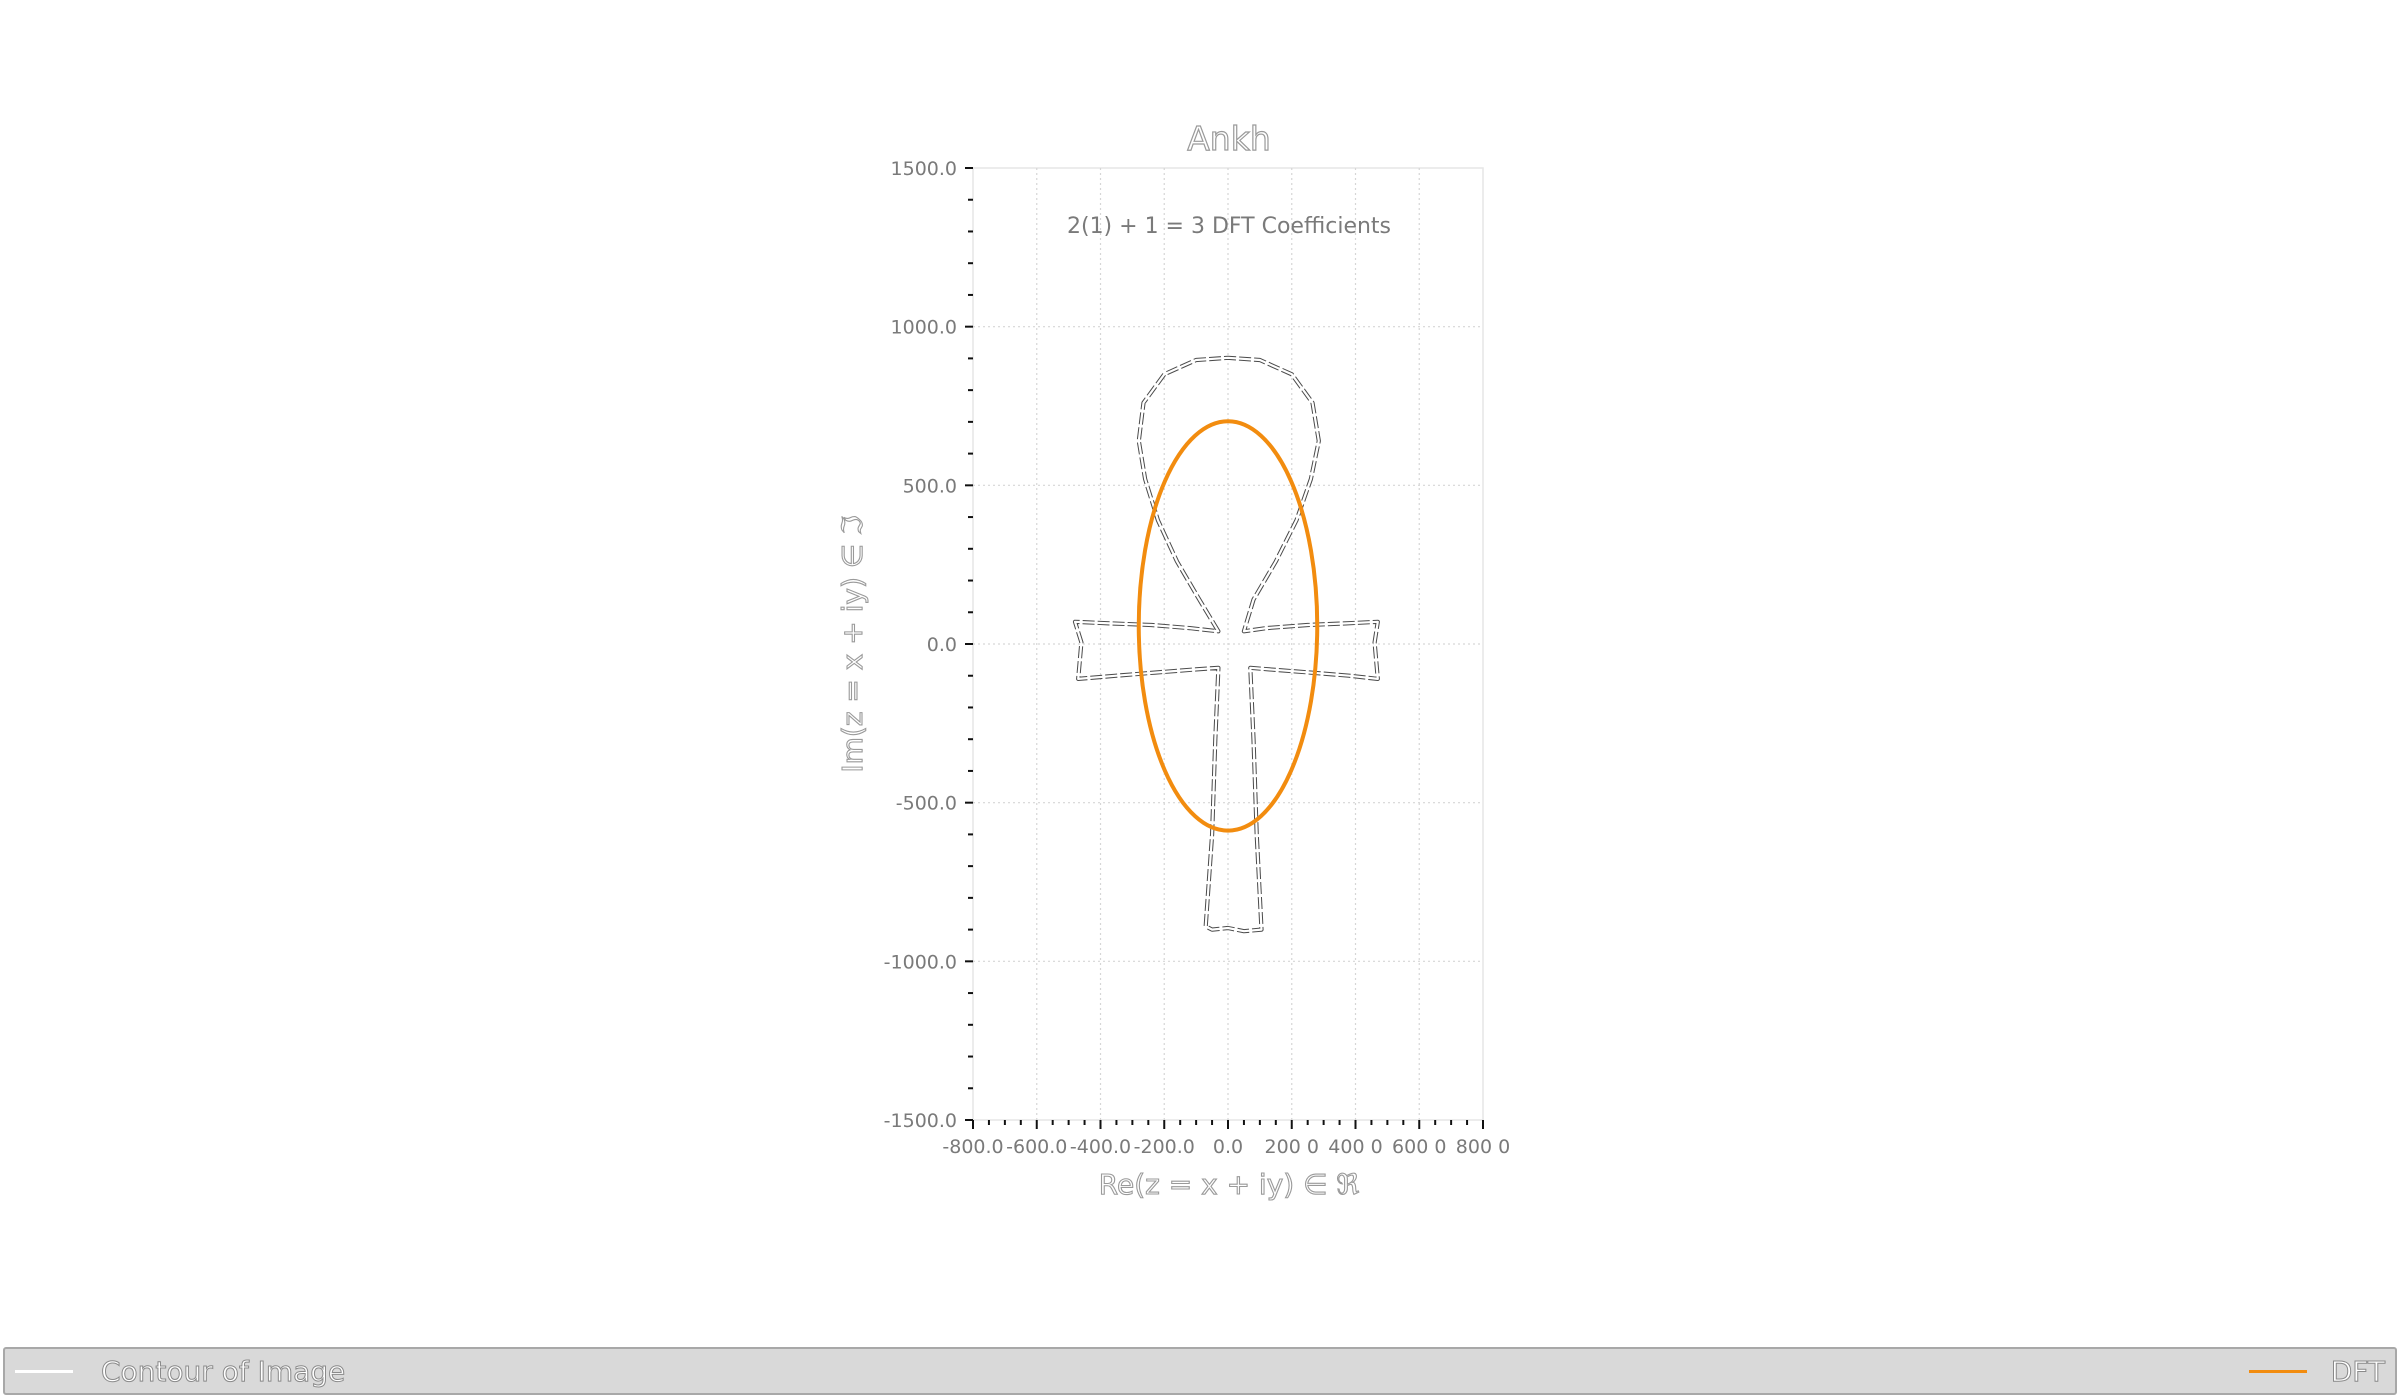  What do you see at coordinates (1292, 1147) in the screenshot?
I see `x-tick-label: 200 0` at bounding box center [1292, 1147].